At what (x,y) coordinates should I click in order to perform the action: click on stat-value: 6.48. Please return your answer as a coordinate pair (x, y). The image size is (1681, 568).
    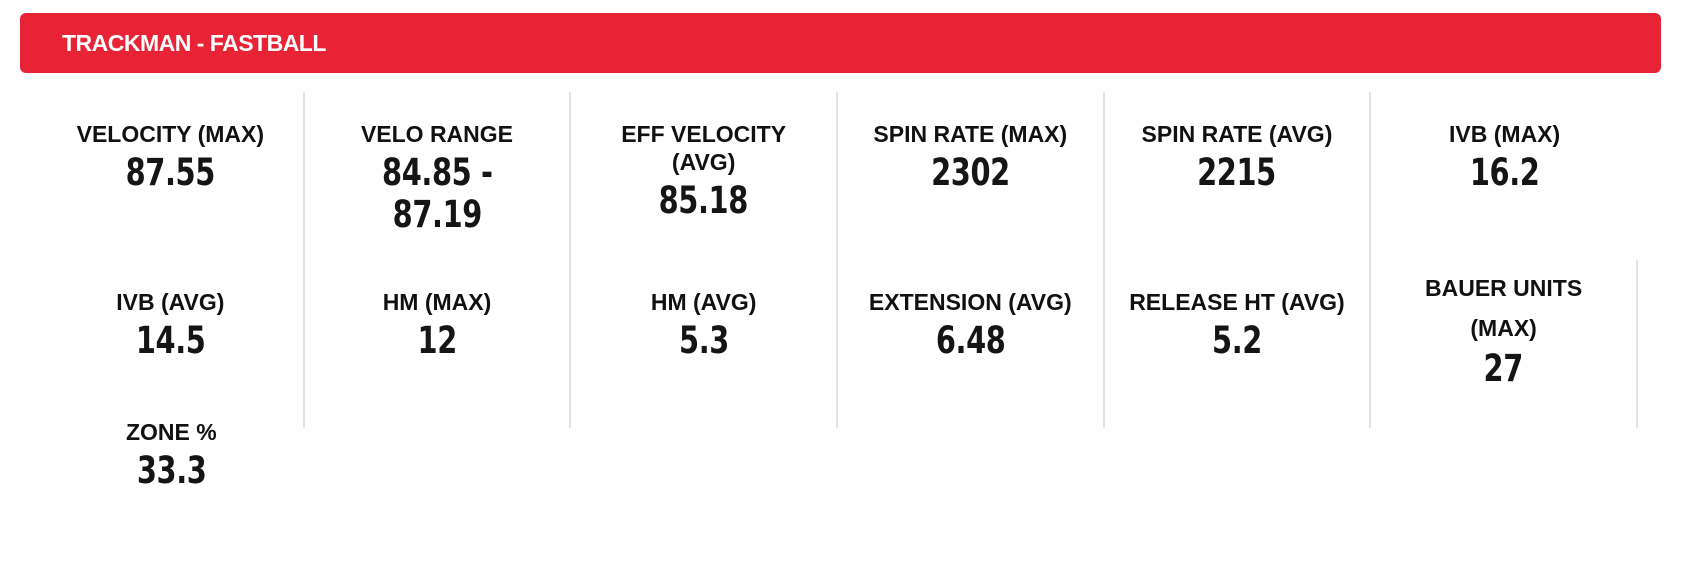
    Looking at the image, I should click on (970, 340).